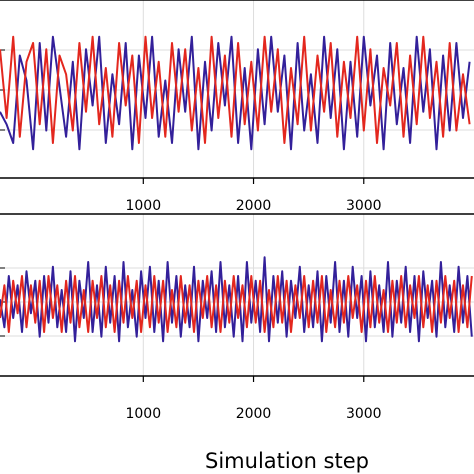 The height and width of the screenshot is (474, 474). I want to click on x-axis-label: Simulation step, so click(287, 461).